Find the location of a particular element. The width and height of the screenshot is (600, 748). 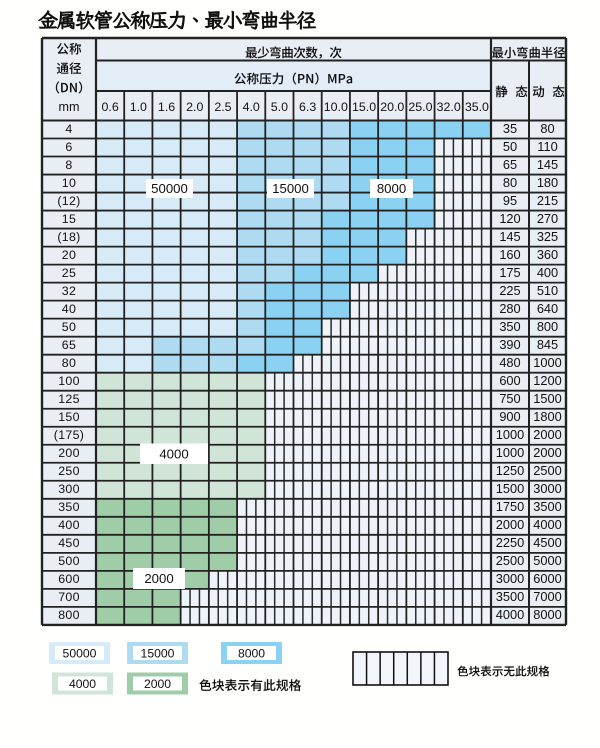

svg-text: 640 is located at coordinates (547, 308).